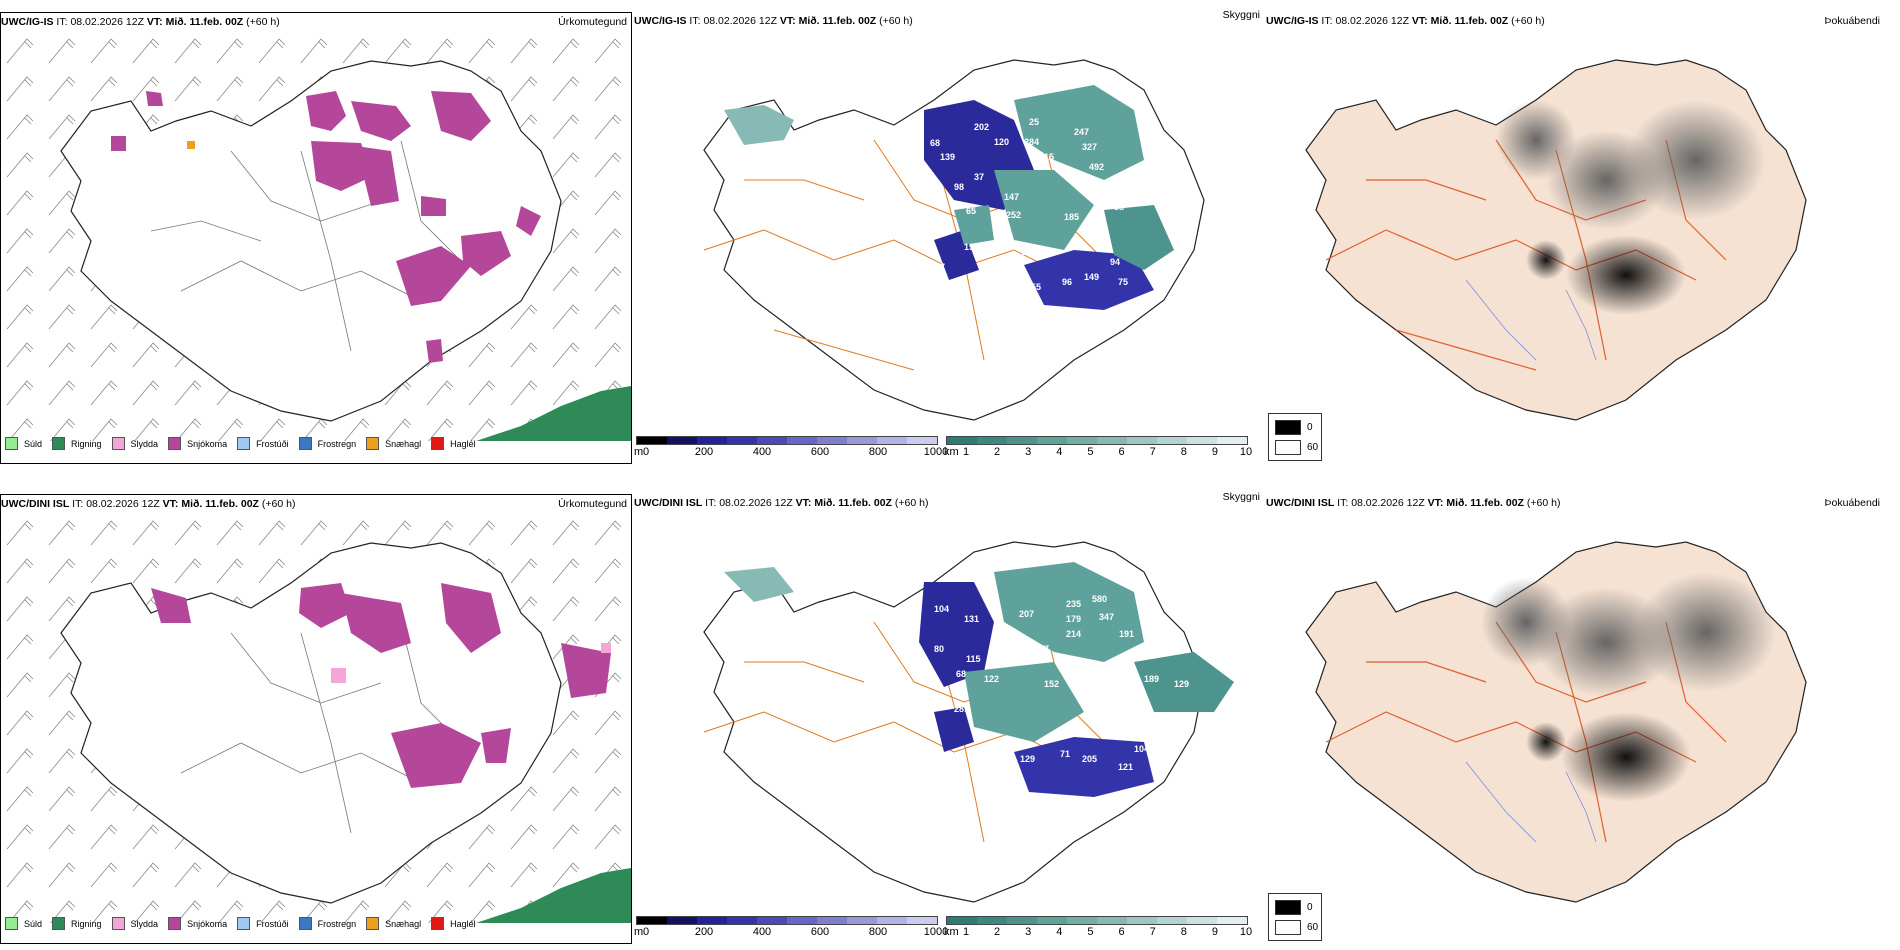 The height and width of the screenshot is (950, 1900). Describe the element at coordinates (1115, 262) in the screenshot. I see `svg-text: 94` at that location.